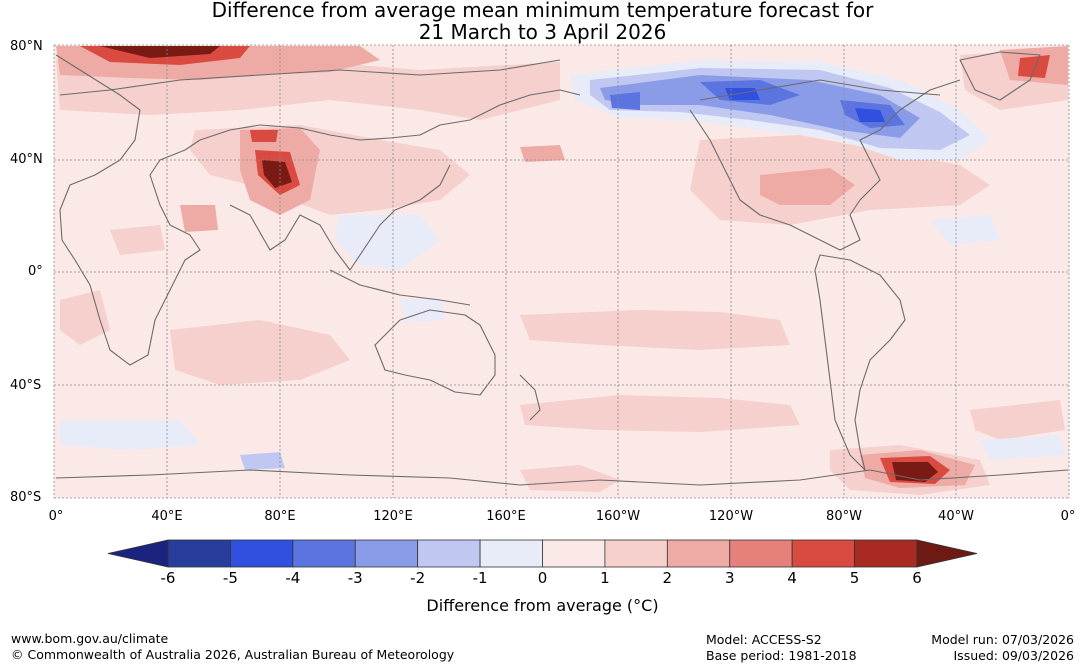 The image size is (1085, 667). I want to click on colorbar-tick-label: -2, so click(418, 578).